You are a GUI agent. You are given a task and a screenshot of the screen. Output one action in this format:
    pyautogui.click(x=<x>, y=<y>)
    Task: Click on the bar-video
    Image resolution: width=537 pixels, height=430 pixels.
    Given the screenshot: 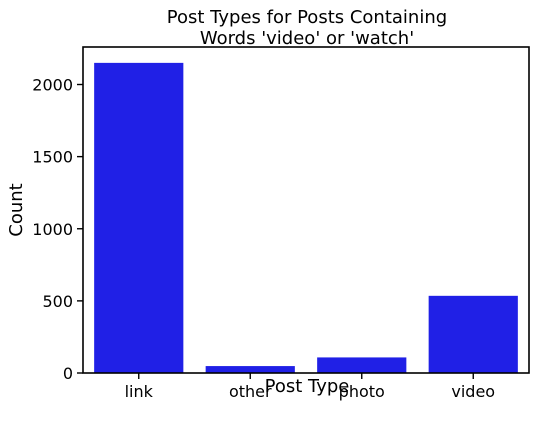 What is the action you would take?
    pyautogui.click(x=473, y=334)
    